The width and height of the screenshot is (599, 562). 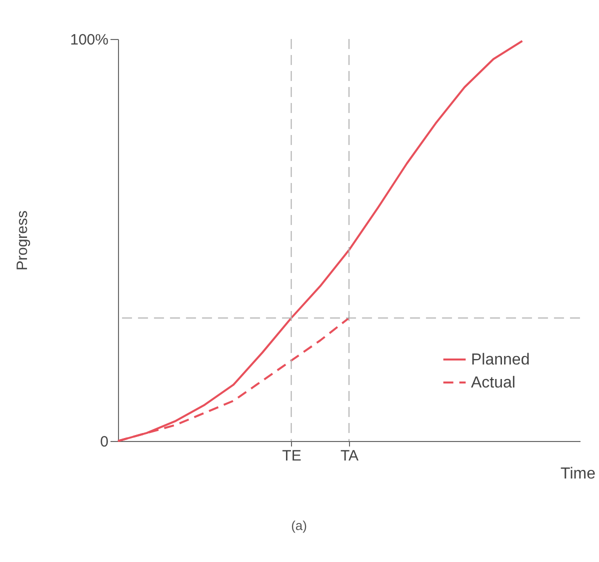 What do you see at coordinates (500, 360) in the screenshot?
I see `legend-label: Planned` at bounding box center [500, 360].